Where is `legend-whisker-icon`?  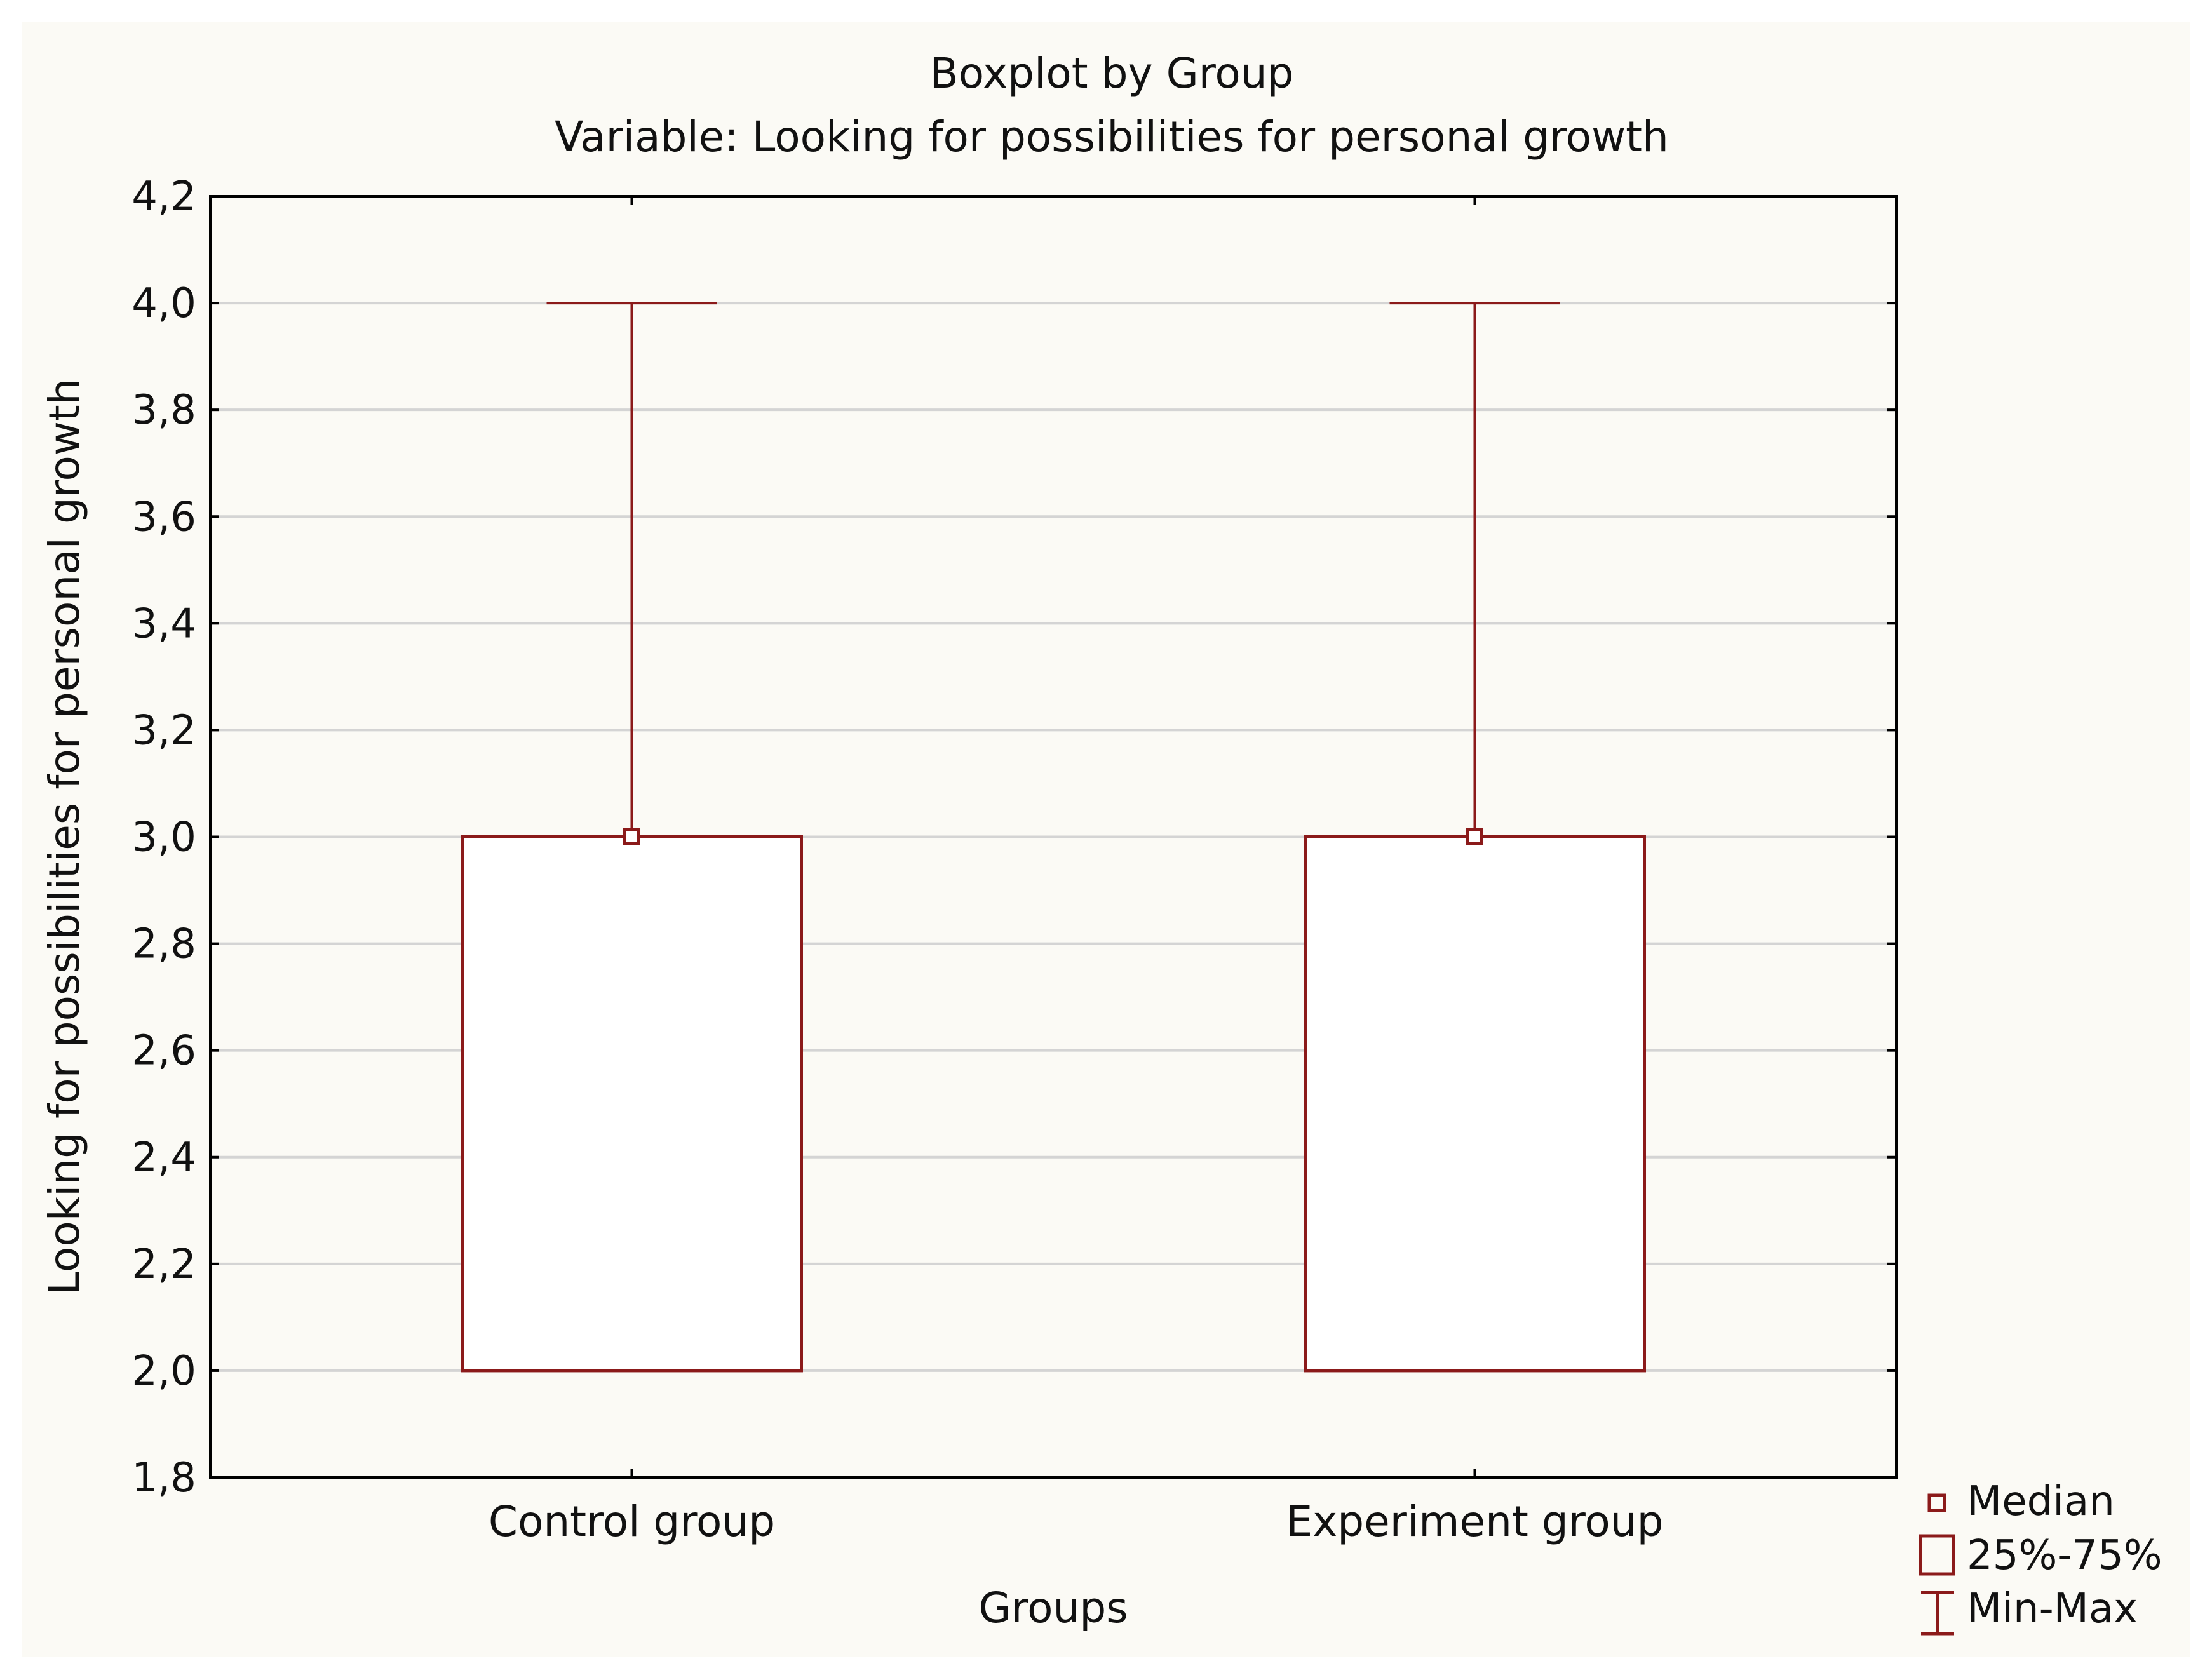 legend-whisker-icon is located at coordinates (1937, 1613).